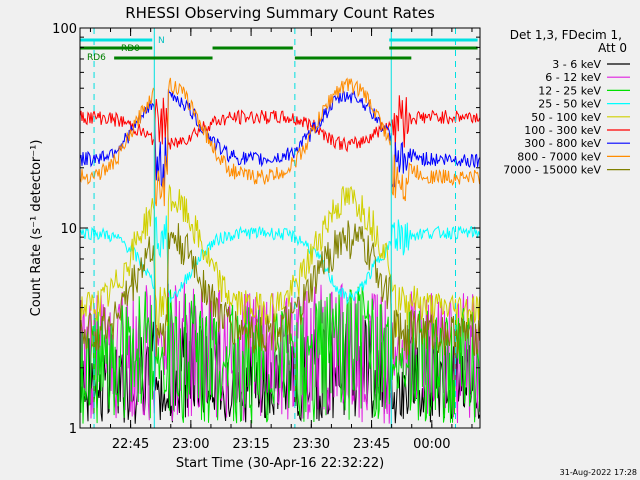  Describe the element at coordinates (569, 90) in the screenshot. I see `legend-label: 12 - 25 keV` at that location.